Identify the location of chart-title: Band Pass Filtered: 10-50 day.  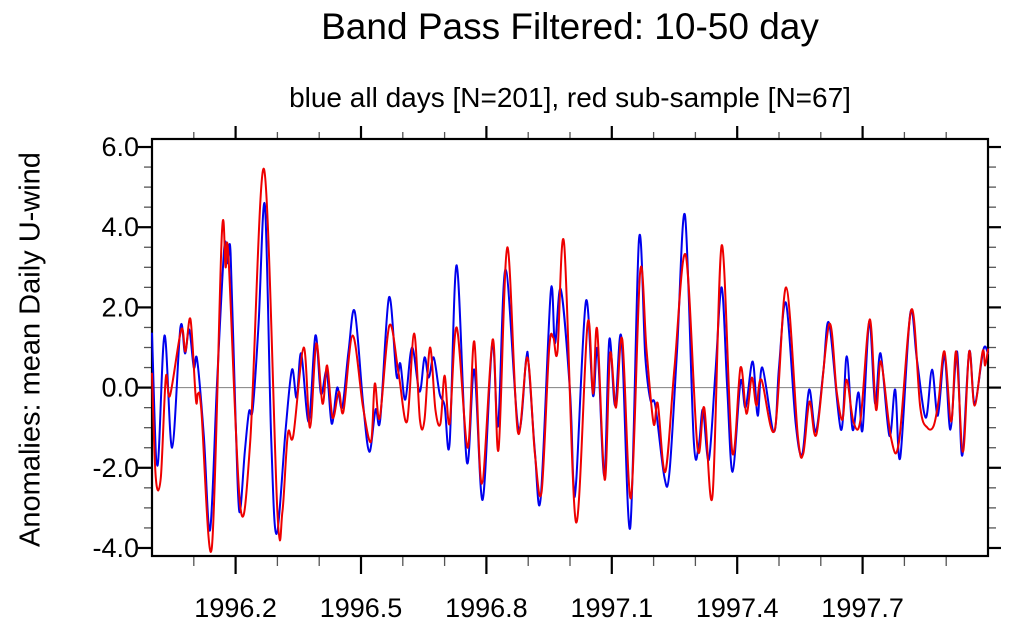
(570, 26).